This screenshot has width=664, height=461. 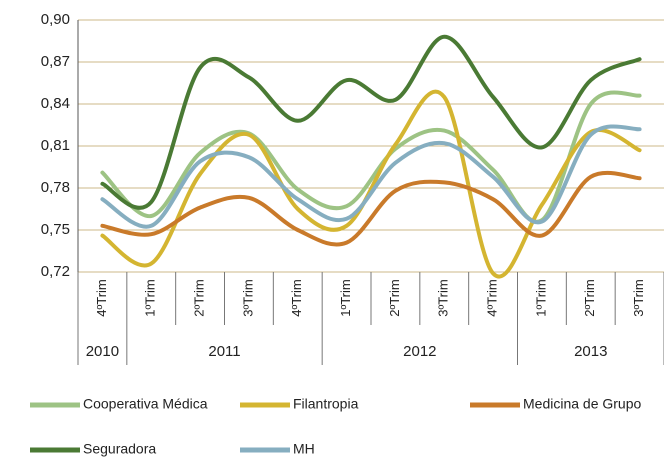 What do you see at coordinates (55, 145) in the screenshot?
I see `y-tick-label: 0,81` at bounding box center [55, 145].